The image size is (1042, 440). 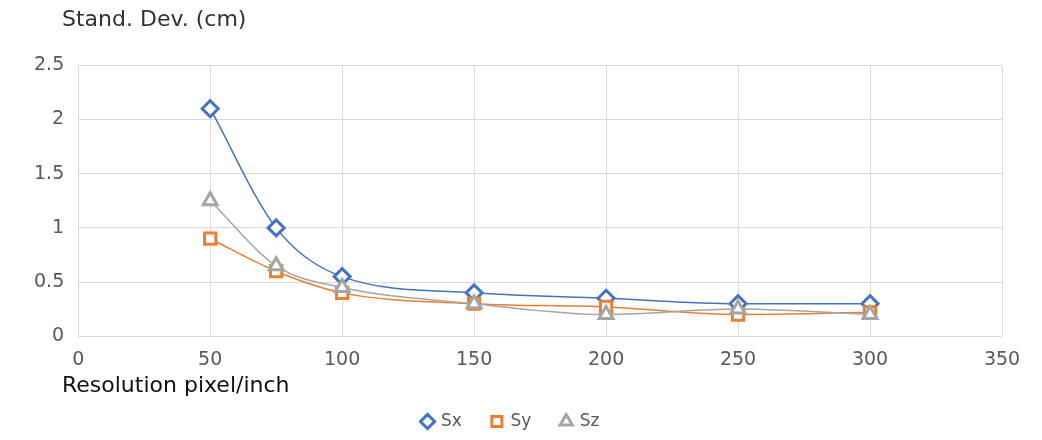 What do you see at coordinates (58, 117) in the screenshot?
I see `y-tick-label: 2` at bounding box center [58, 117].